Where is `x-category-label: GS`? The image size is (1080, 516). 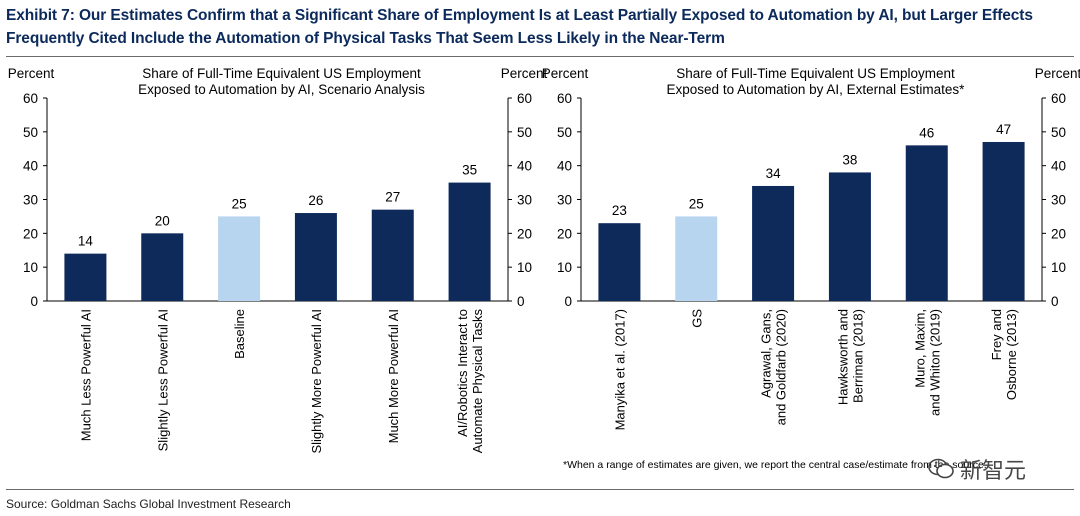 x-category-label: GS is located at coordinates (696, 318).